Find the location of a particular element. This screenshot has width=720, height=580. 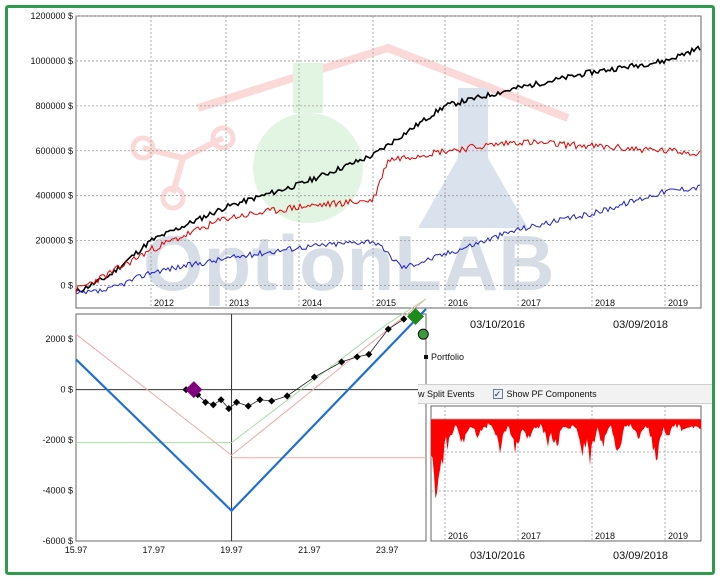

equity-y-tick-label: 600000 $ is located at coordinates (54, 151).